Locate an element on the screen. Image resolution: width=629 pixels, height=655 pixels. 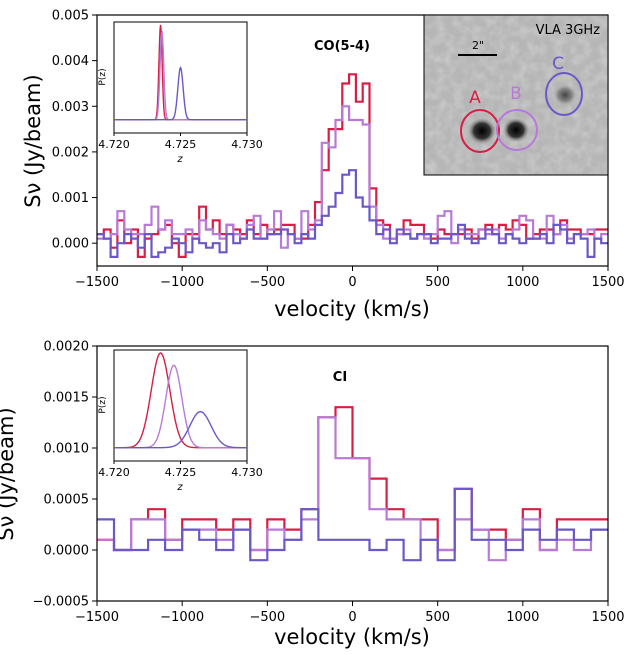
top-x-tick-label: −500 is located at coordinates (267, 282).